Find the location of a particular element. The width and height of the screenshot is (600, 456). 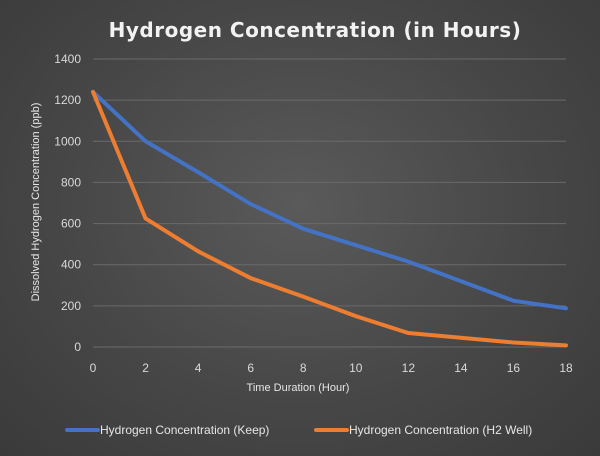

y-tick-label: 1200 is located at coordinates (67, 100).